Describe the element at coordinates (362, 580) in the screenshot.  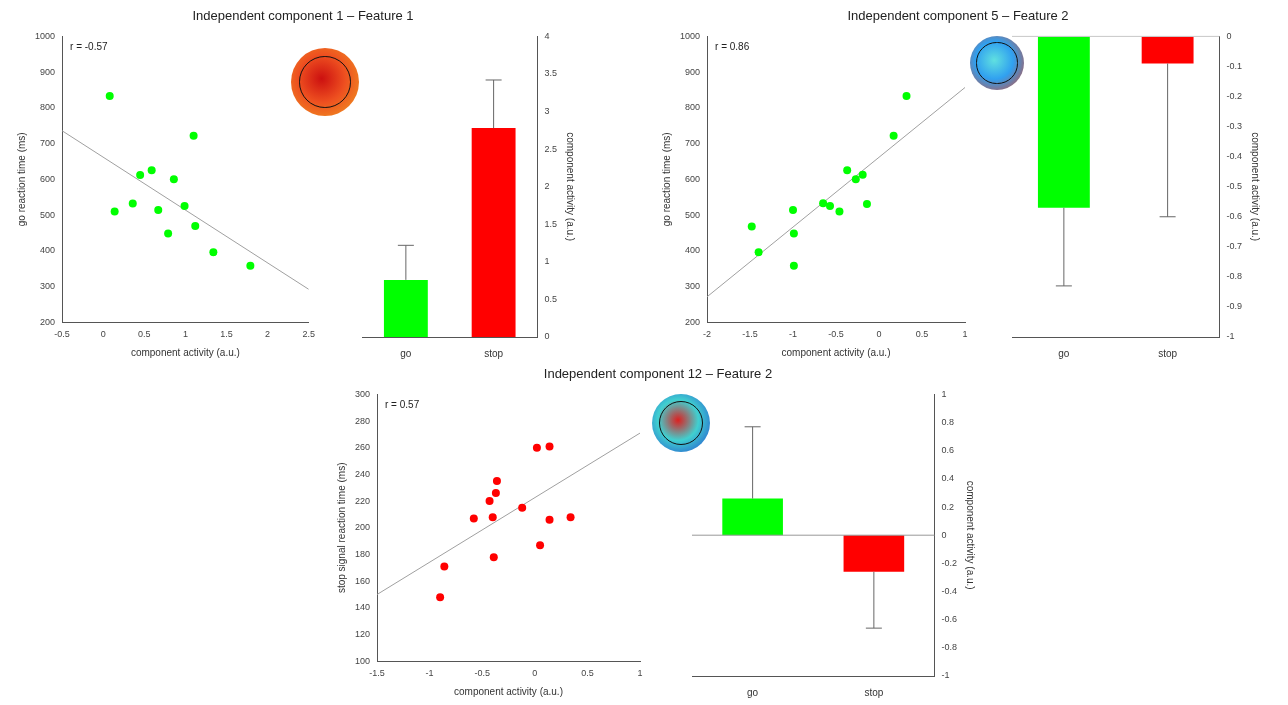
I see `y-tick-label: 160` at that location.